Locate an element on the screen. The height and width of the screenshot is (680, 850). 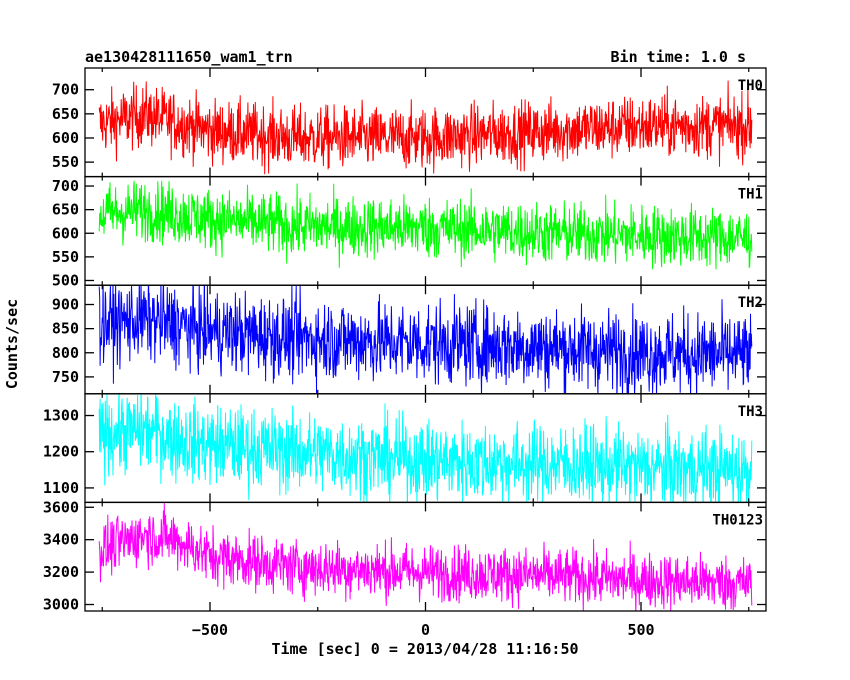
y-tick-label: 800 is located at coordinates (65, 353).